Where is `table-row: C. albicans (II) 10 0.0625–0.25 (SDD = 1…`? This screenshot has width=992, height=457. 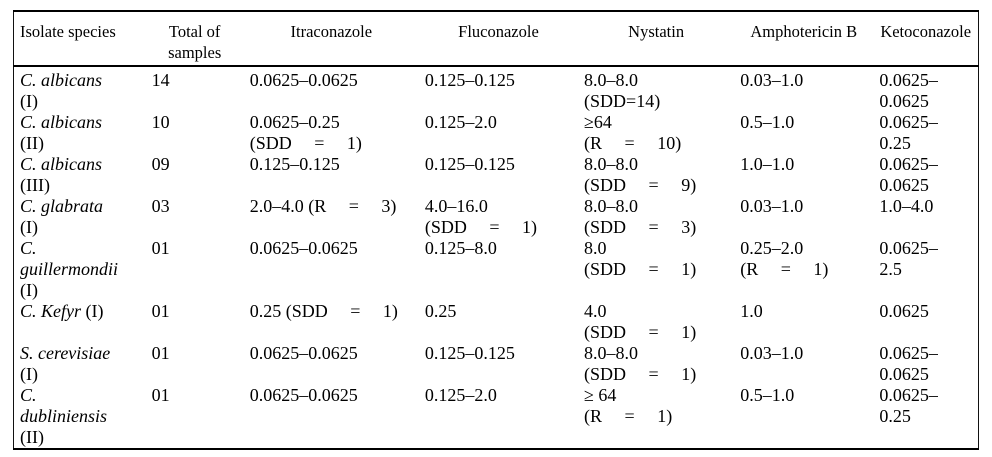 table-row: C. albicans (II) 10 0.0625–0.25 (SDD = 1… is located at coordinates (496, 133).